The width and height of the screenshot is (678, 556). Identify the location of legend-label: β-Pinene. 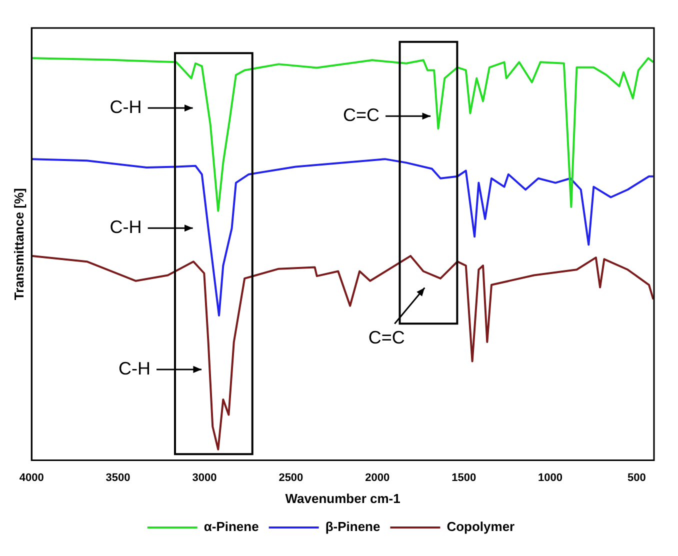
(352, 526).